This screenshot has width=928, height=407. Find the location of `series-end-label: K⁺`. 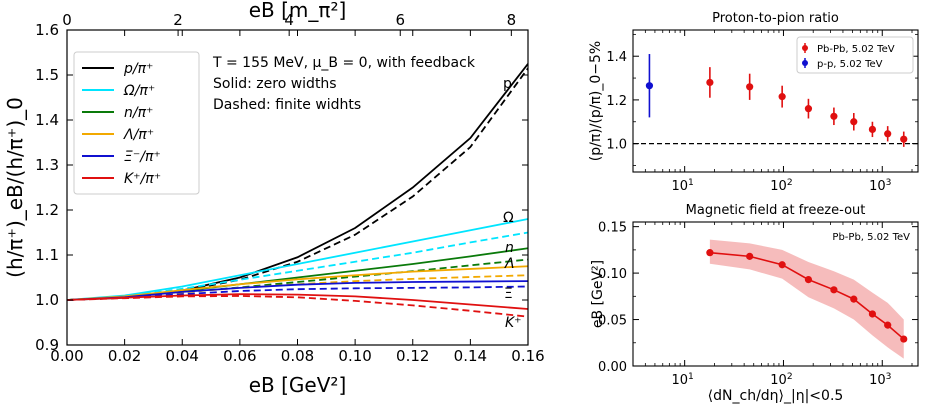

series-end-label: K⁺ is located at coordinates (513, 323).